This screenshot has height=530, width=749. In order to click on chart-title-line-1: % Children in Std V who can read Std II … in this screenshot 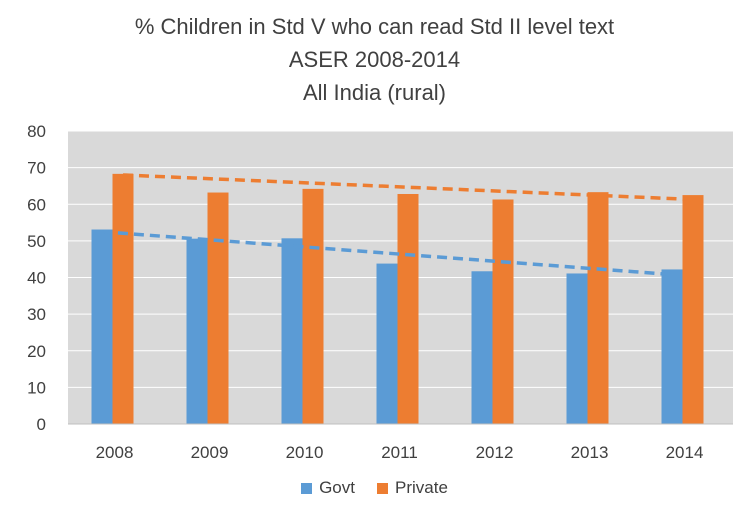, I will do `click(374, 26)`.